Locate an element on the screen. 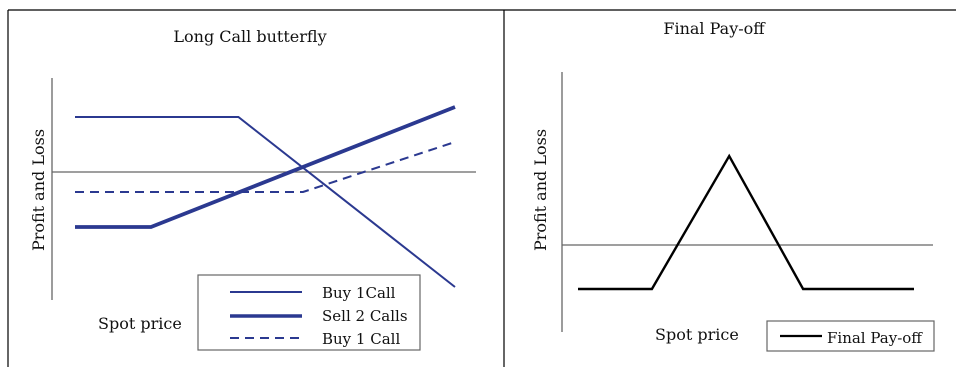 Image resolution: width=956 pixels, height=371 pixels. legend-label-buy-1call: Buy 1Call is located at coordinates (359, 293).